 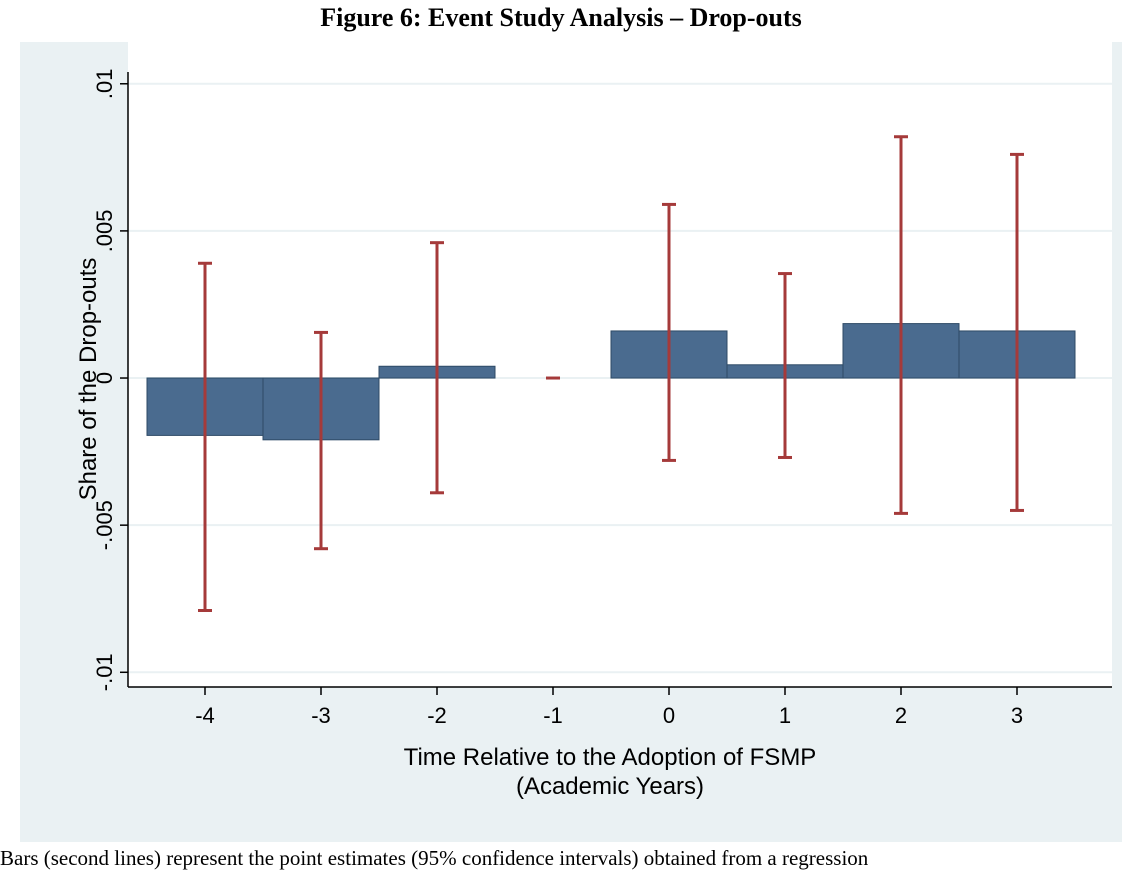 I want to click on y-tick-label-2: 0, so click(x=104, y=378).